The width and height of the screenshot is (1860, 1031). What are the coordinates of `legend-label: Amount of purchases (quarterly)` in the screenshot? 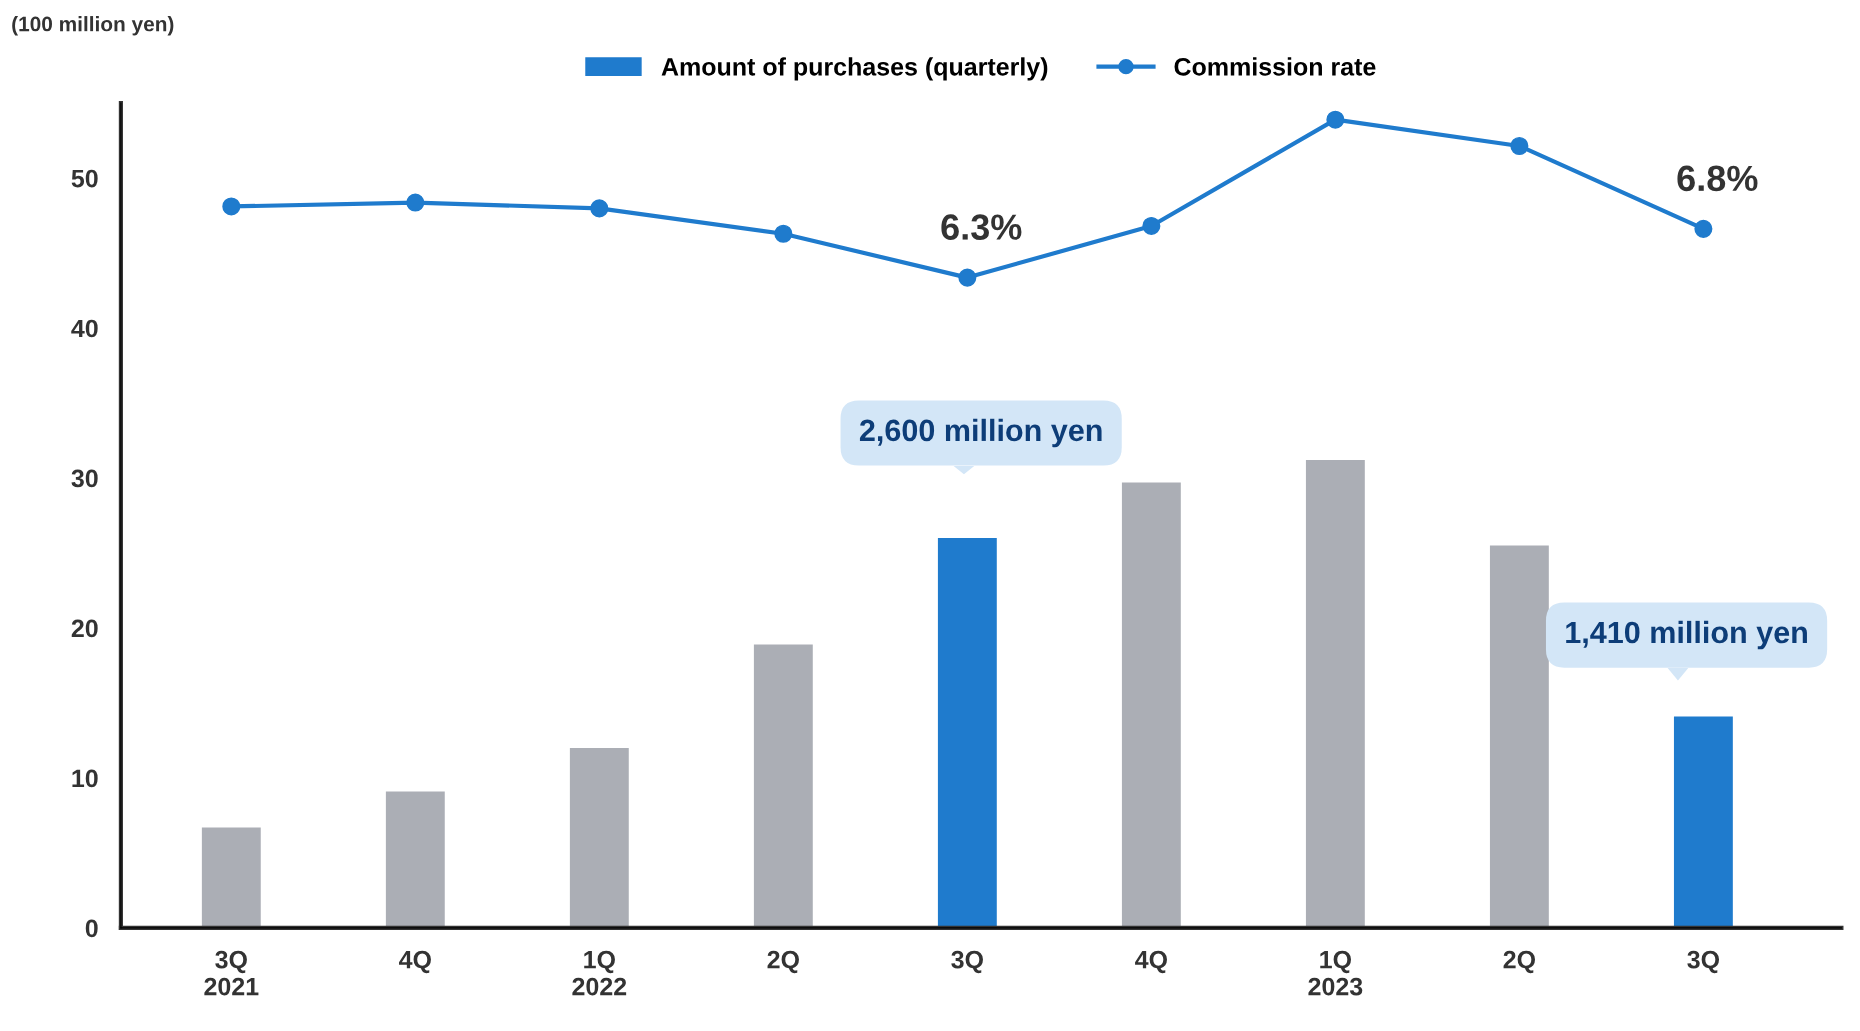 It's located at (854, 69).